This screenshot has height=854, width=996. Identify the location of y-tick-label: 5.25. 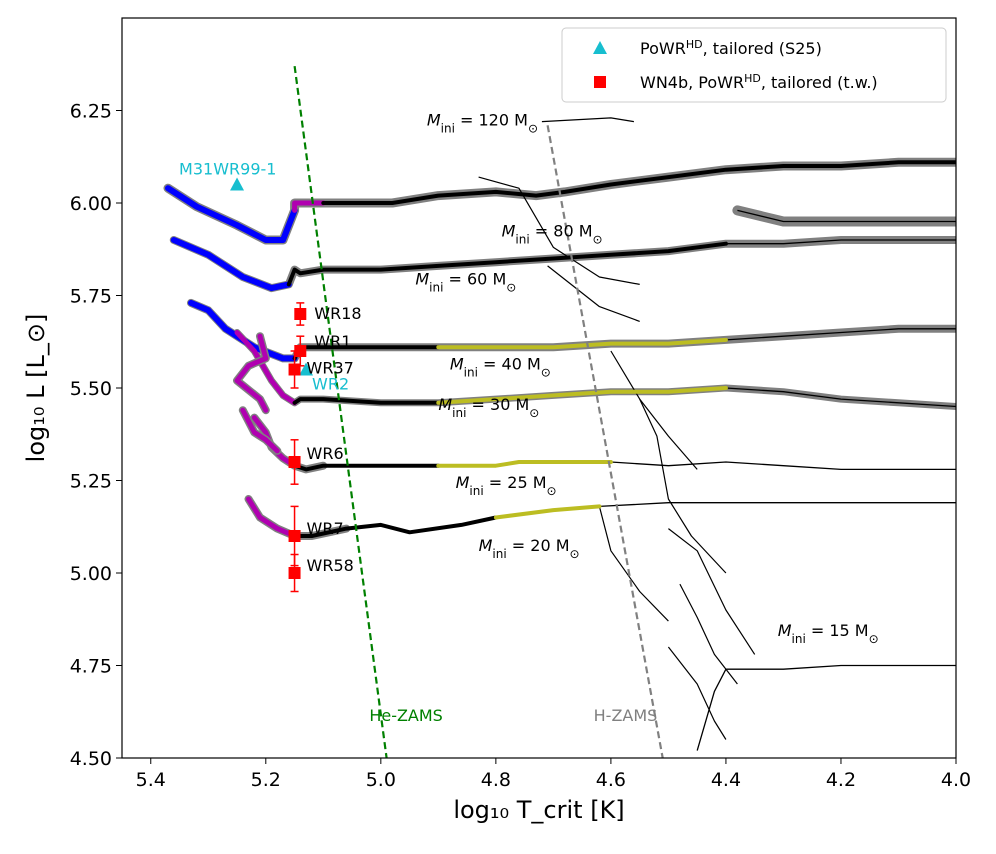
(91, 482).